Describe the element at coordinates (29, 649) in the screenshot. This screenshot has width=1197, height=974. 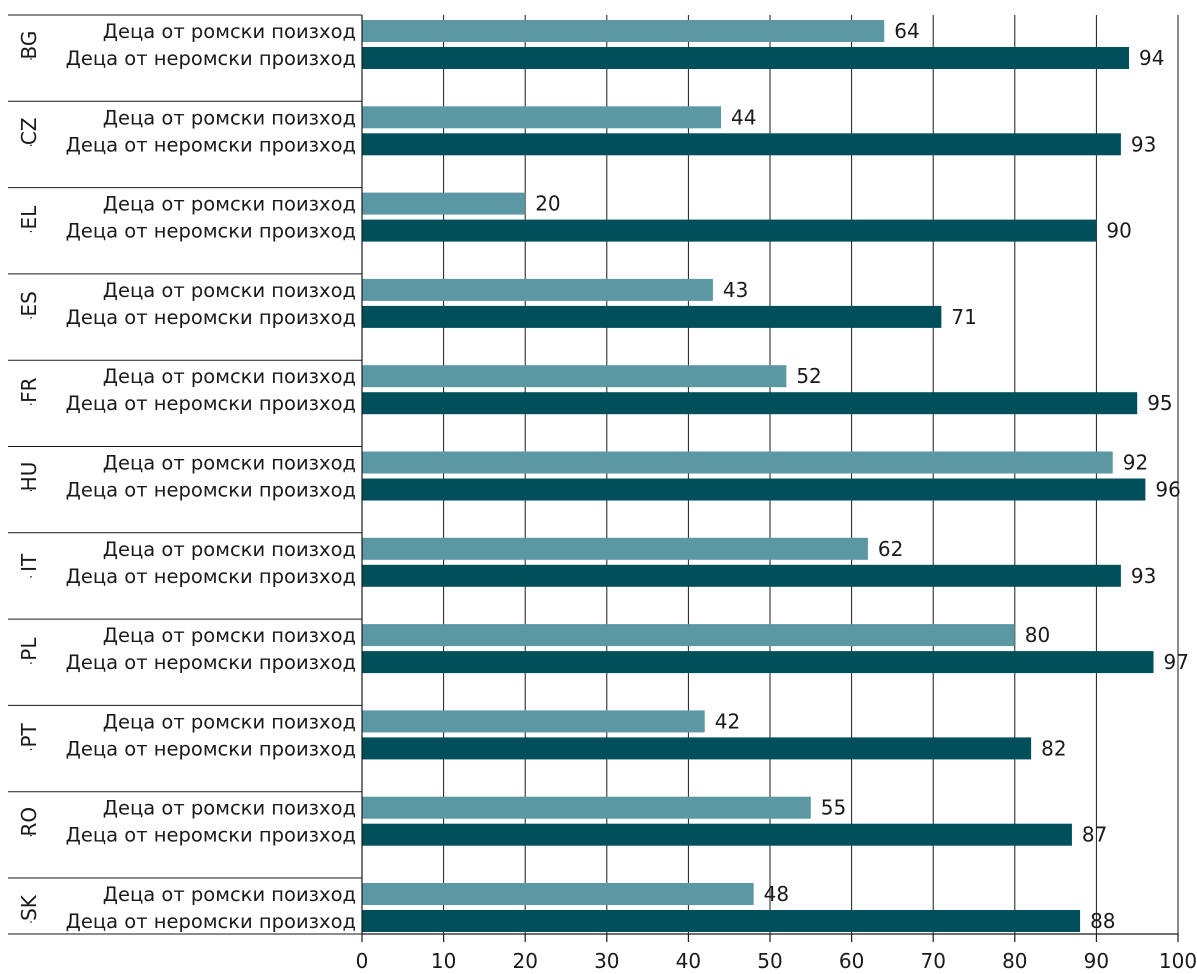
I see `country-label: PL` at that location.